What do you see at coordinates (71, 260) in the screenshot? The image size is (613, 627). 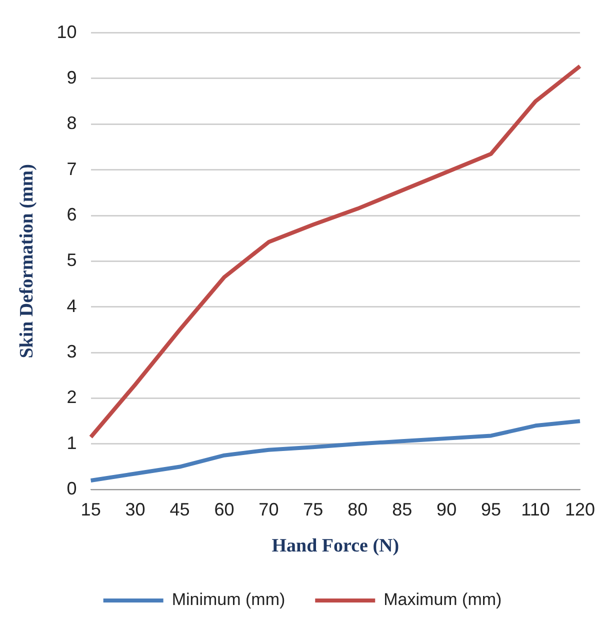 I see `y-tick-label: 5` at bounding box center [71, 260].